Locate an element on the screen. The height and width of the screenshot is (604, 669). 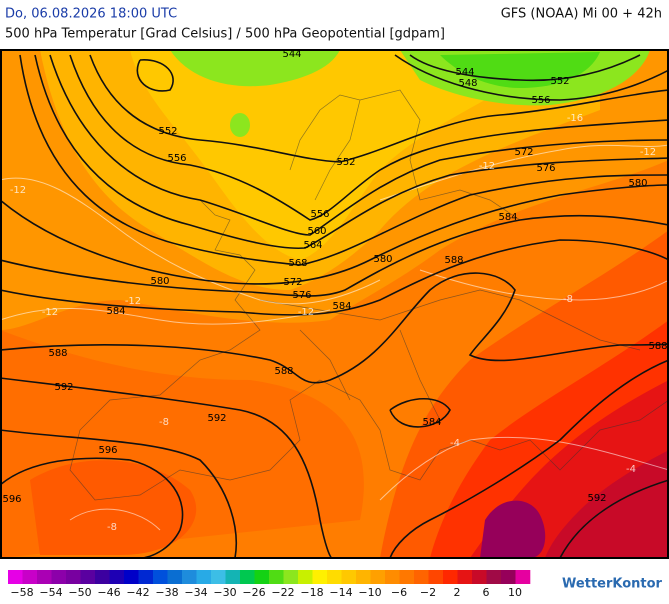
colorbar-label: 2 is located at coordinates (457, 592).